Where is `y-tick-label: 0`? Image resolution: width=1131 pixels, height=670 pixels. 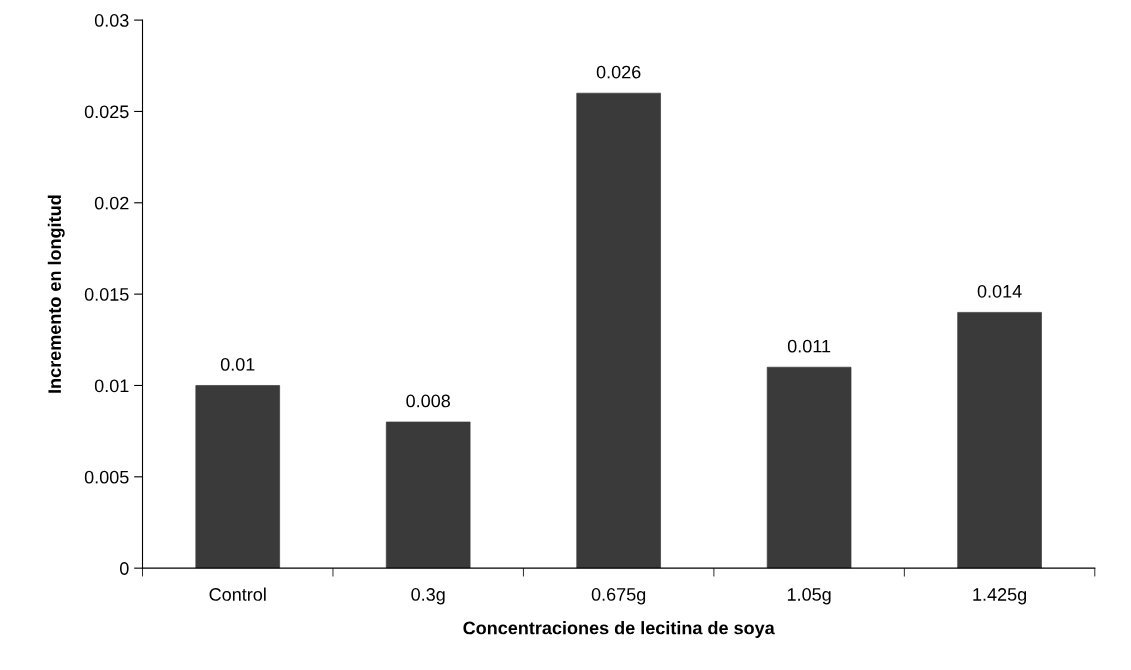 y-tick-label: 0 is located at coordinates (124, 568).